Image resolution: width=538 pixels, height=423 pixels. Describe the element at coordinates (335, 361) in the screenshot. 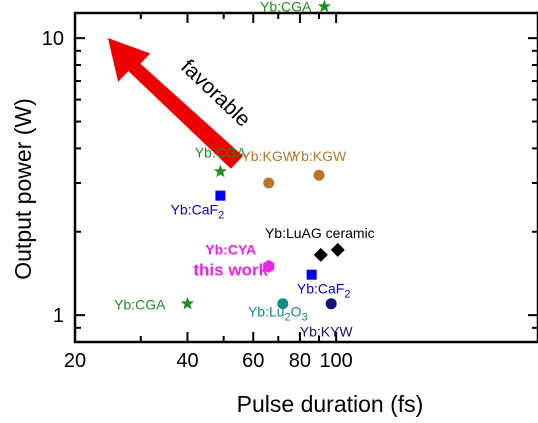

I see `x-tick-label: 100` at that location.